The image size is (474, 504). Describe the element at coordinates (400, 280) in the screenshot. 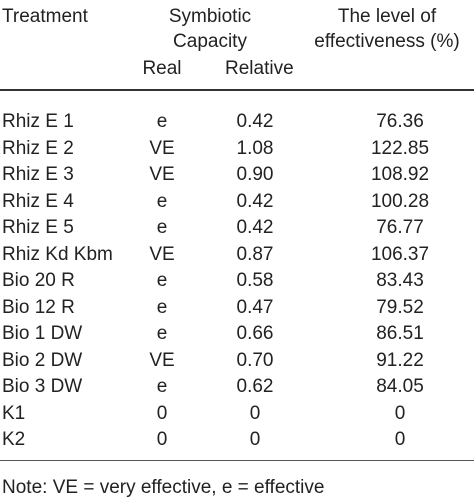

I see `cell-effectiveness: 83.43` at that location.